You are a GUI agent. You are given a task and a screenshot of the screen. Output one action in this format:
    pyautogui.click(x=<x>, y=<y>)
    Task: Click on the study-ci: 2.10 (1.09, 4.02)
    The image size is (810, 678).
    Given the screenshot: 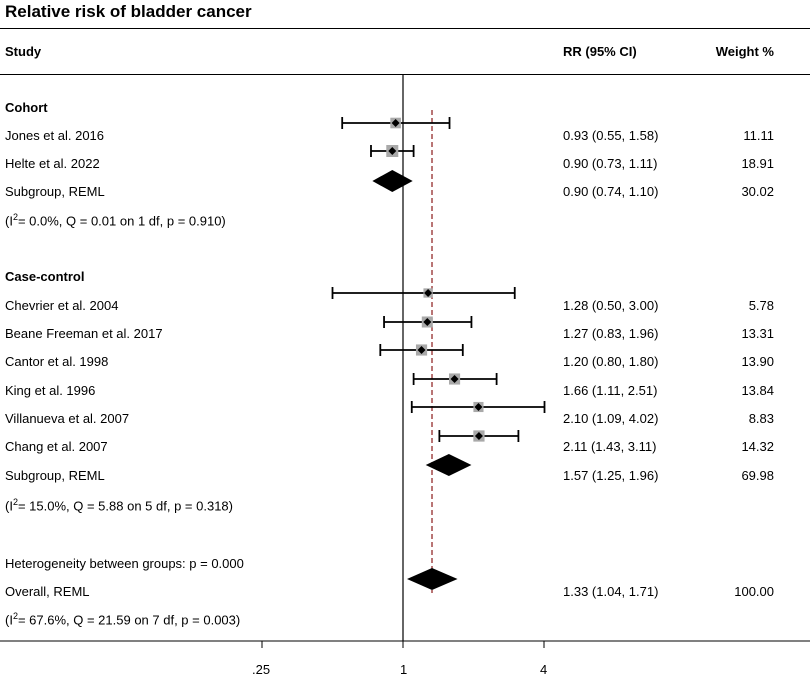 What is the action you would take?
    pyautogui.click(x=611, y=418)
    